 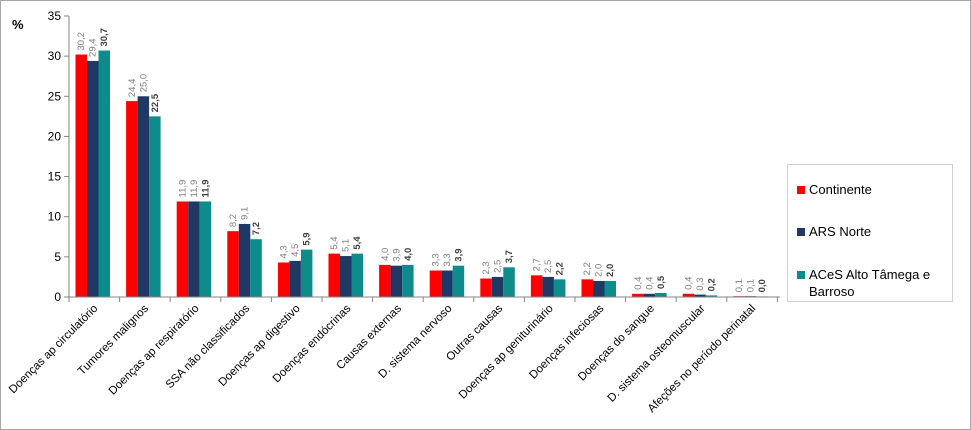 What do you see at coordinates (55, 217) in the screenshot?
I see `y-tick-label: 10` at bounding box center [55, 217].